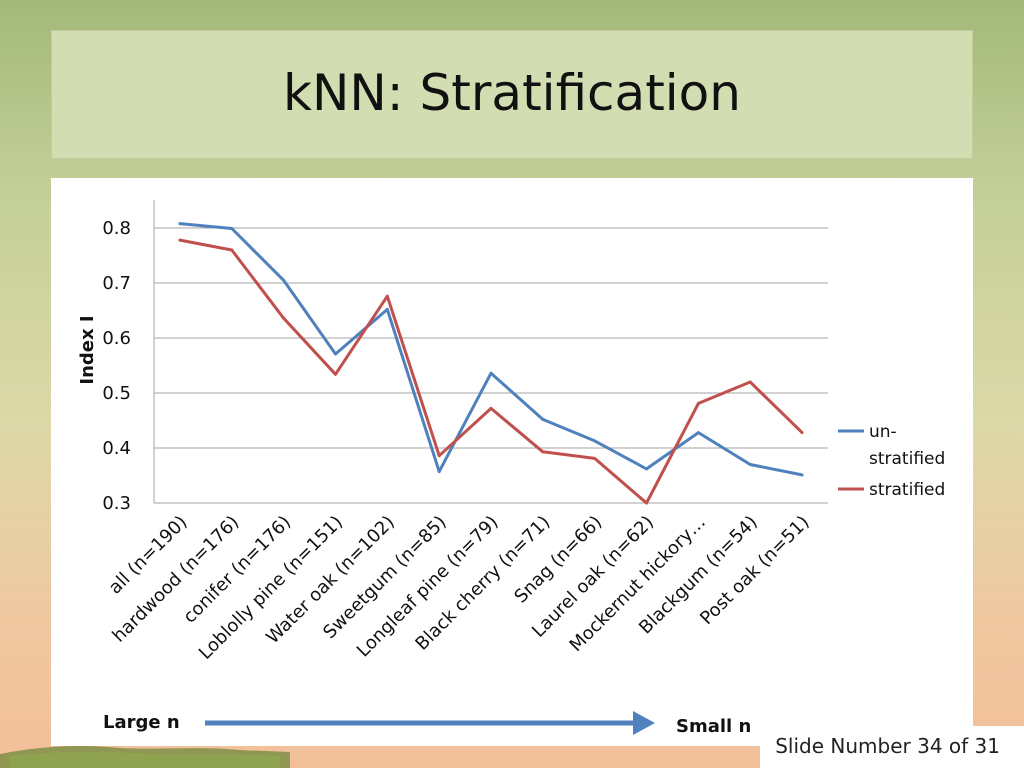 The image size is (1024, 768). What do you see at coordinates (116, 338) in the screenshot?
I see `y-tick-label: 0.6` at bounding box center [116, 338].